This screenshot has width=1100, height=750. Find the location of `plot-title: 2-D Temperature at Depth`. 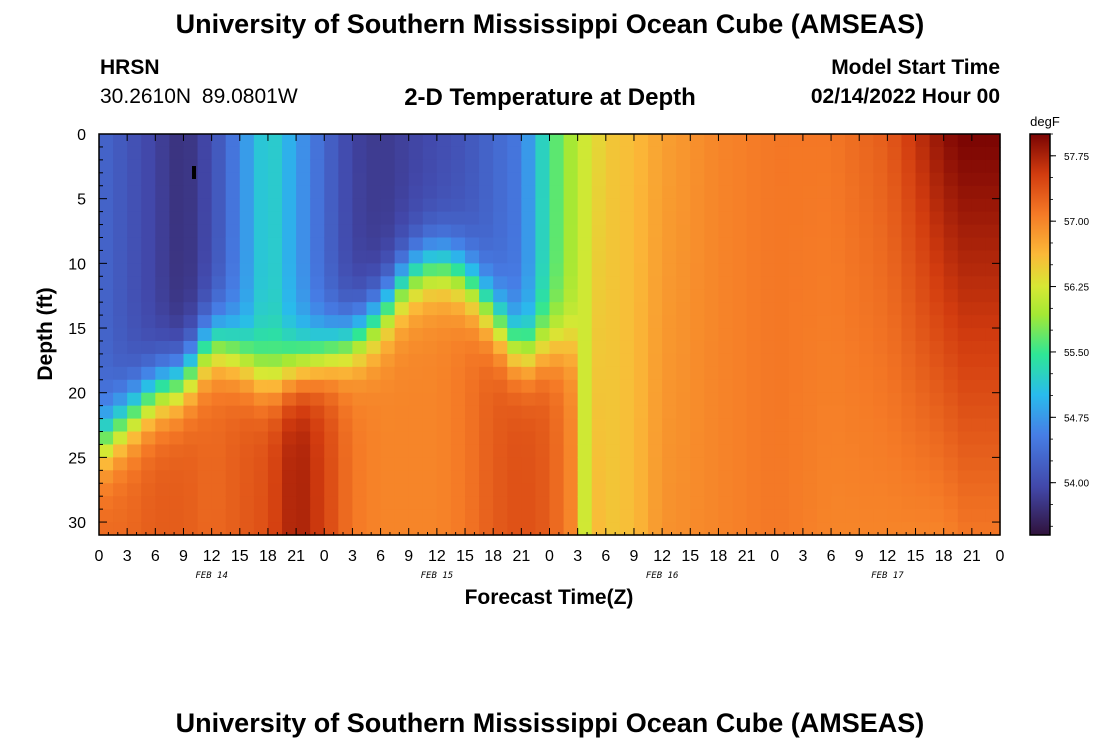

plot-title: 2-D Temperature at Depth is located at coordinates (550, 97).